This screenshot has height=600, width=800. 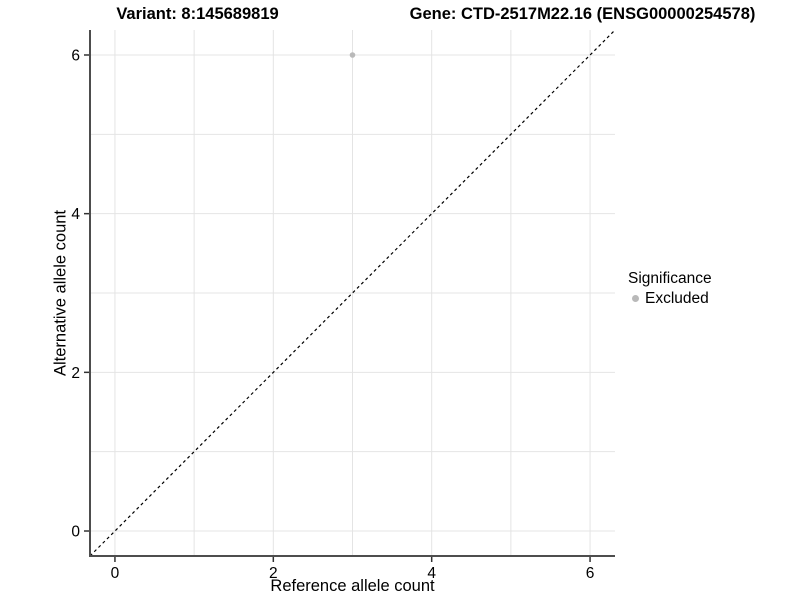 What do you see at coordinates (712, 298) in the screenshot?
I see `legend-item-excluded: Excluded` at bounding box center [712, 298].